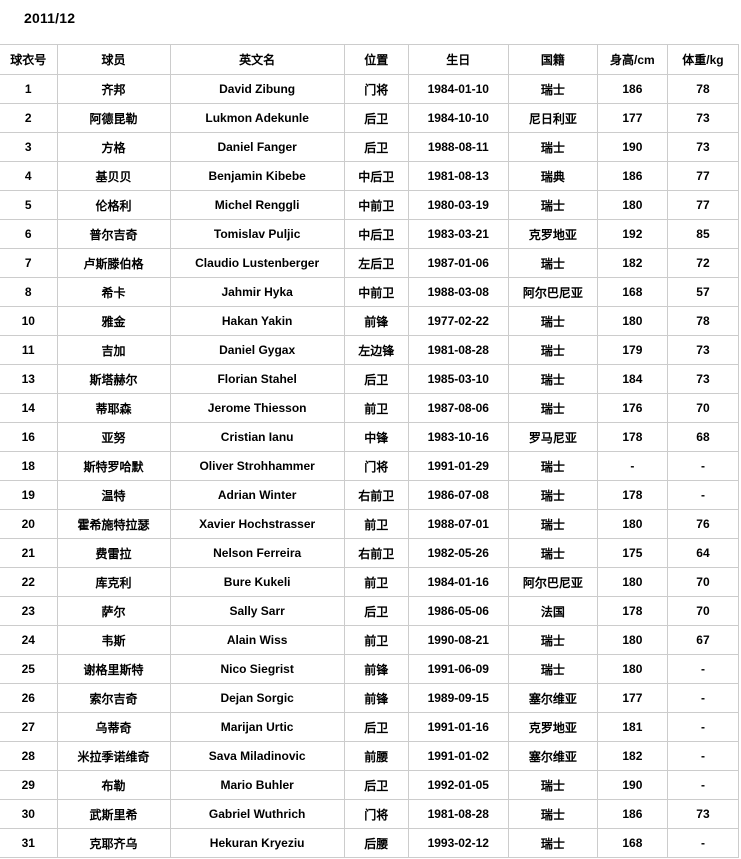 The width and height of the screenshot is (741, 859). I want to click on cell-player-name-cn: 斯特罗哈默, so click(113, 466).